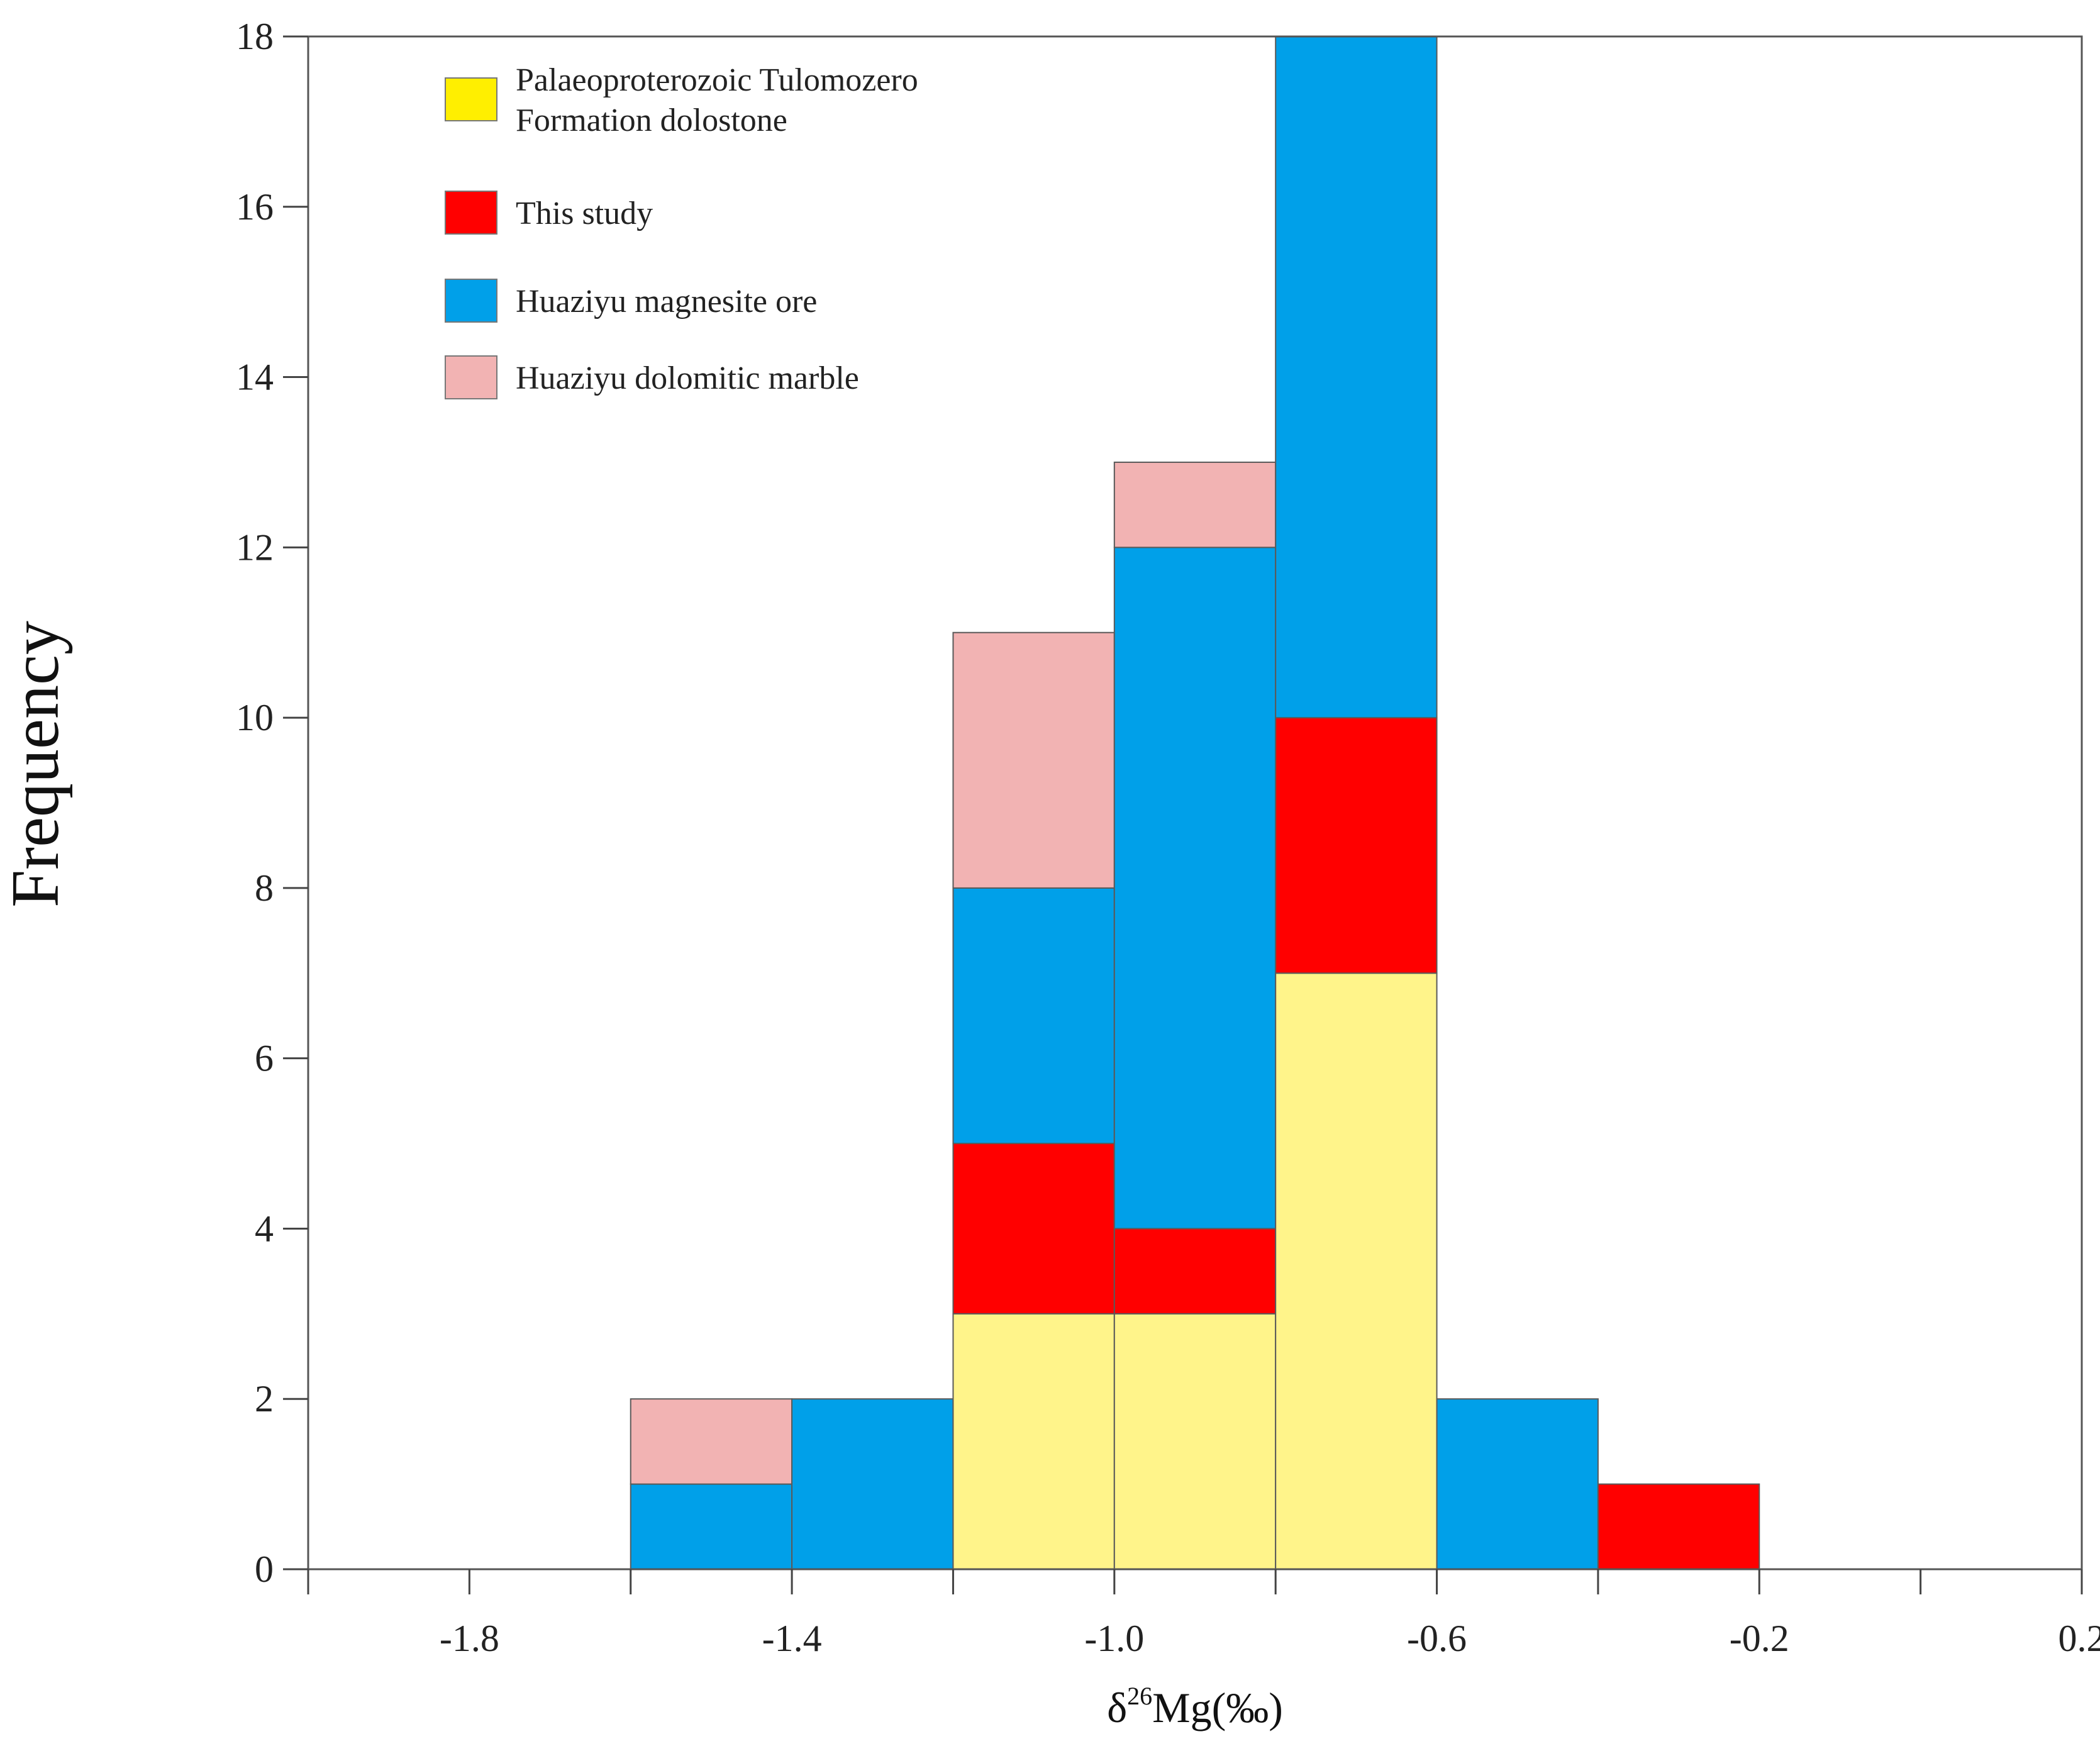 The height and width of the screenshot is (1751, 2100). Describe the element at coordinates (255, 37) in the screenshot. I see `y-tick-label-9: 18` at that location.